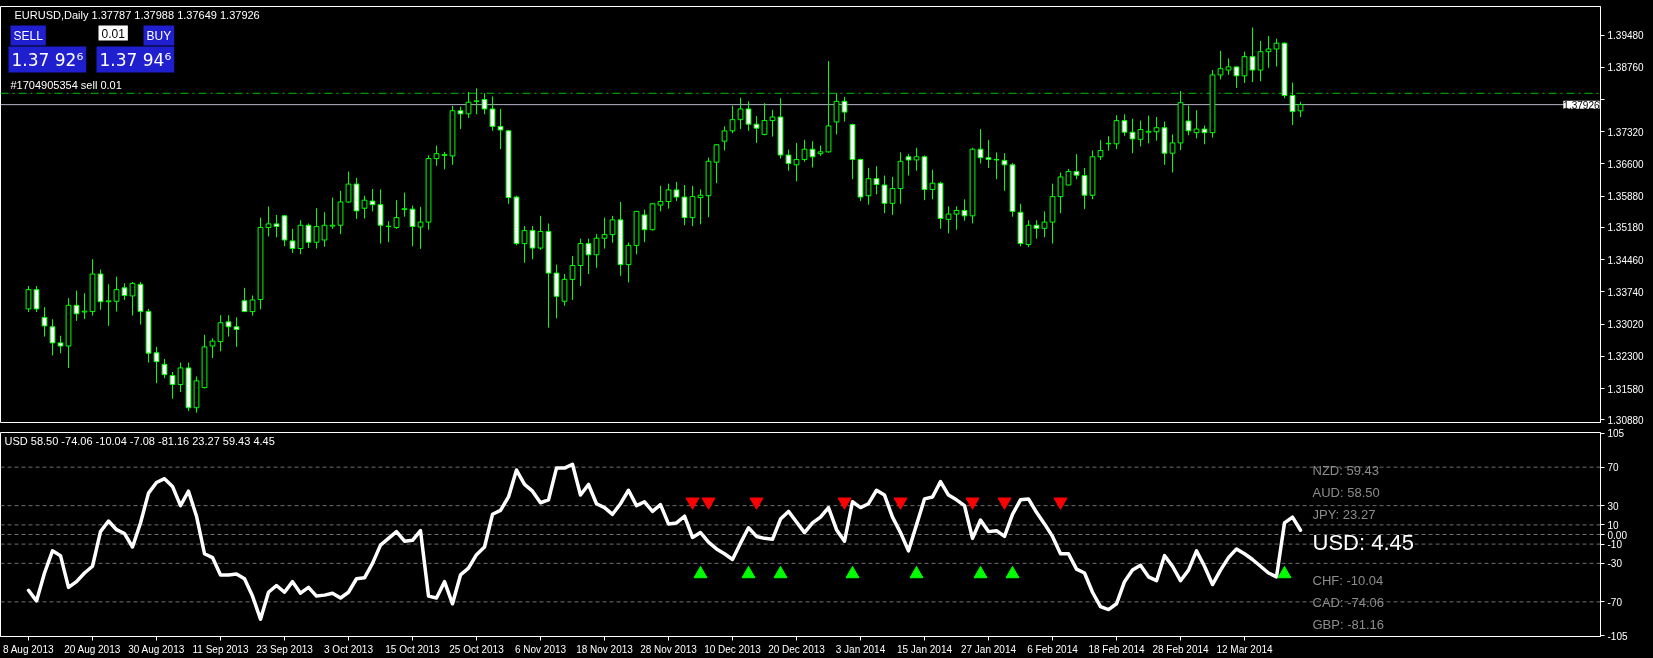  What do you see at coordinates (139, 440) in the screenshot?
I see `chart-title: USD 58.50 -74.06 -10.04 -7.08 -81.16 23.27 59.43 4.45` at bounding box center [139, 440].